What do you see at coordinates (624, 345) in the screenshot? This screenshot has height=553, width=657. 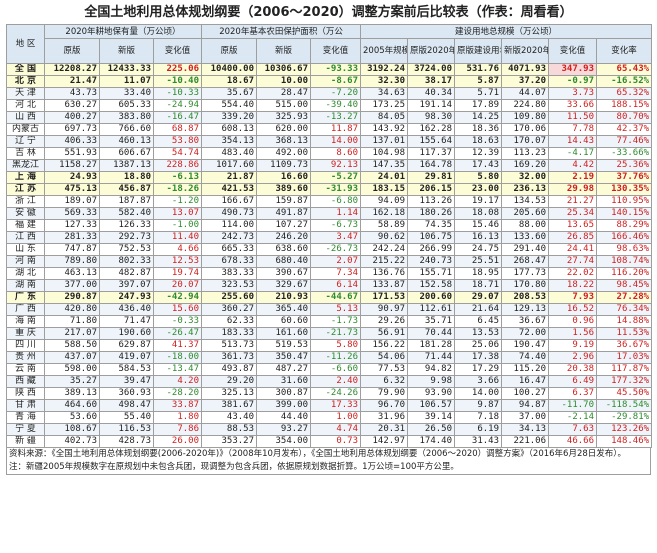 I see `value-cell: 36.67%` at bounding box center [624, 345].